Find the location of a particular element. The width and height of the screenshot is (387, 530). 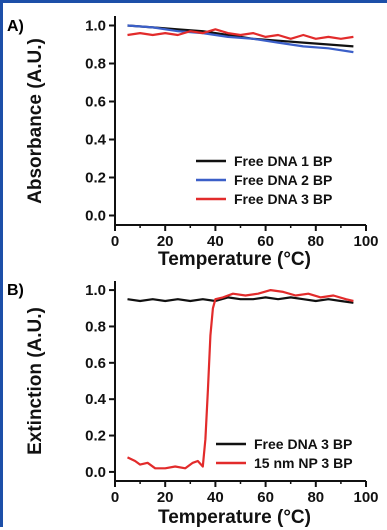

legend-label: Free DNA 2 BP is located at coordinates (283, 180).